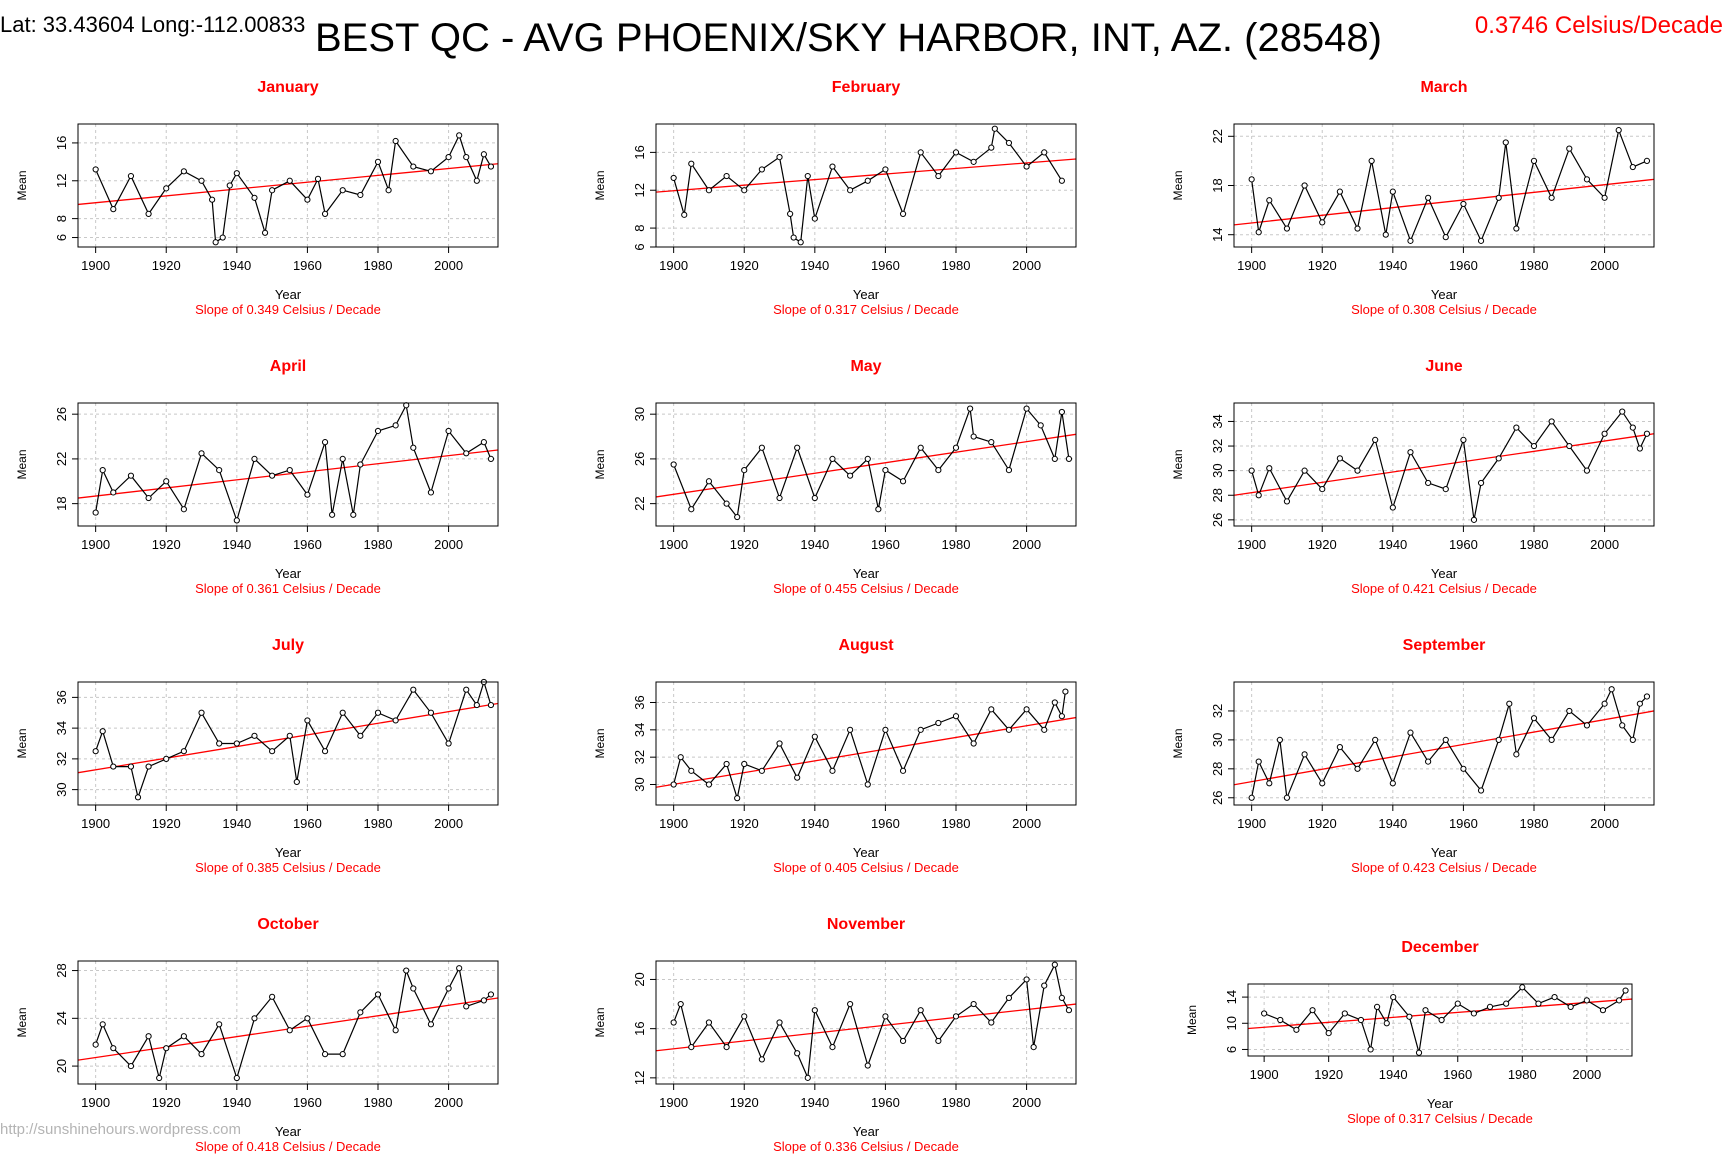 This screenshot has height=1154, width=1733. Describe the element at coordinates (288, 645) in the screenshot. I see `chart-title: July` at that location.